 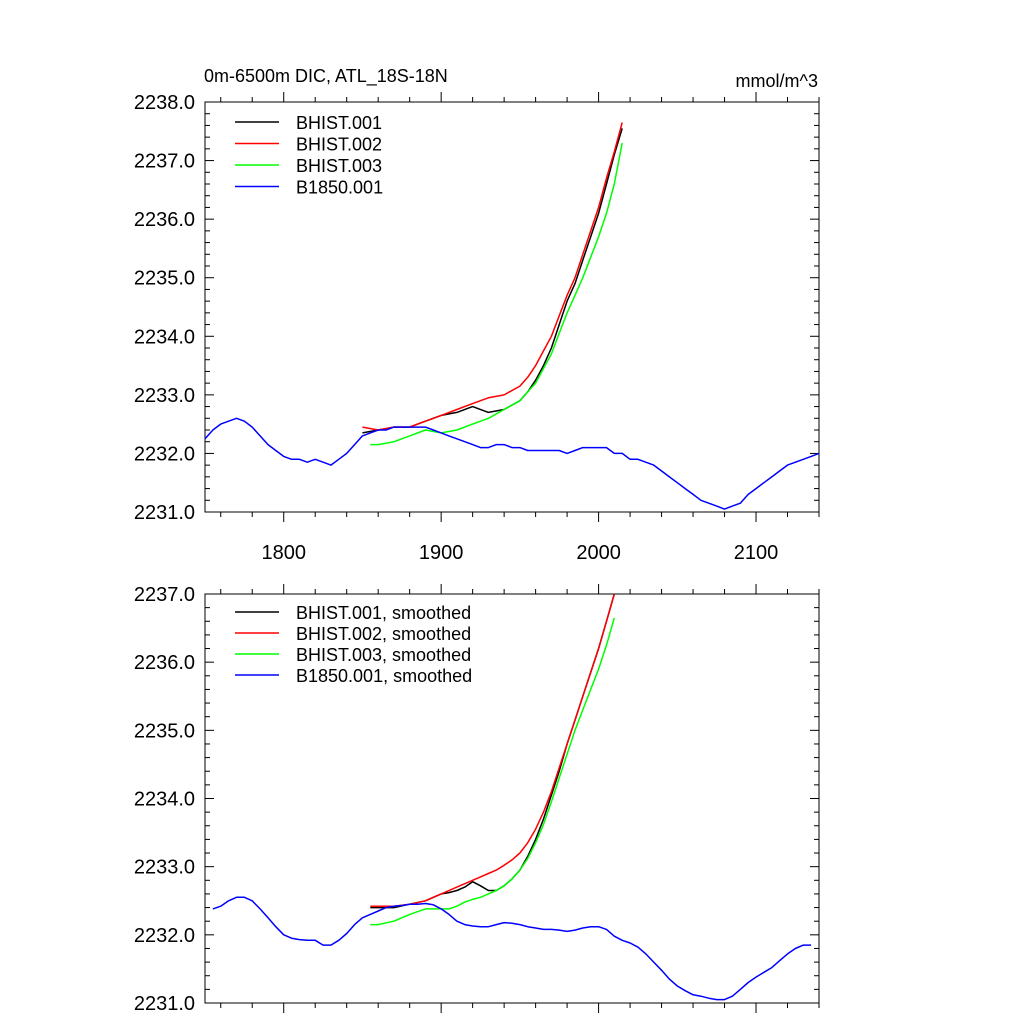 I want to click on legend-label: B1850.001, smoothed, so click(x=384, y=676).